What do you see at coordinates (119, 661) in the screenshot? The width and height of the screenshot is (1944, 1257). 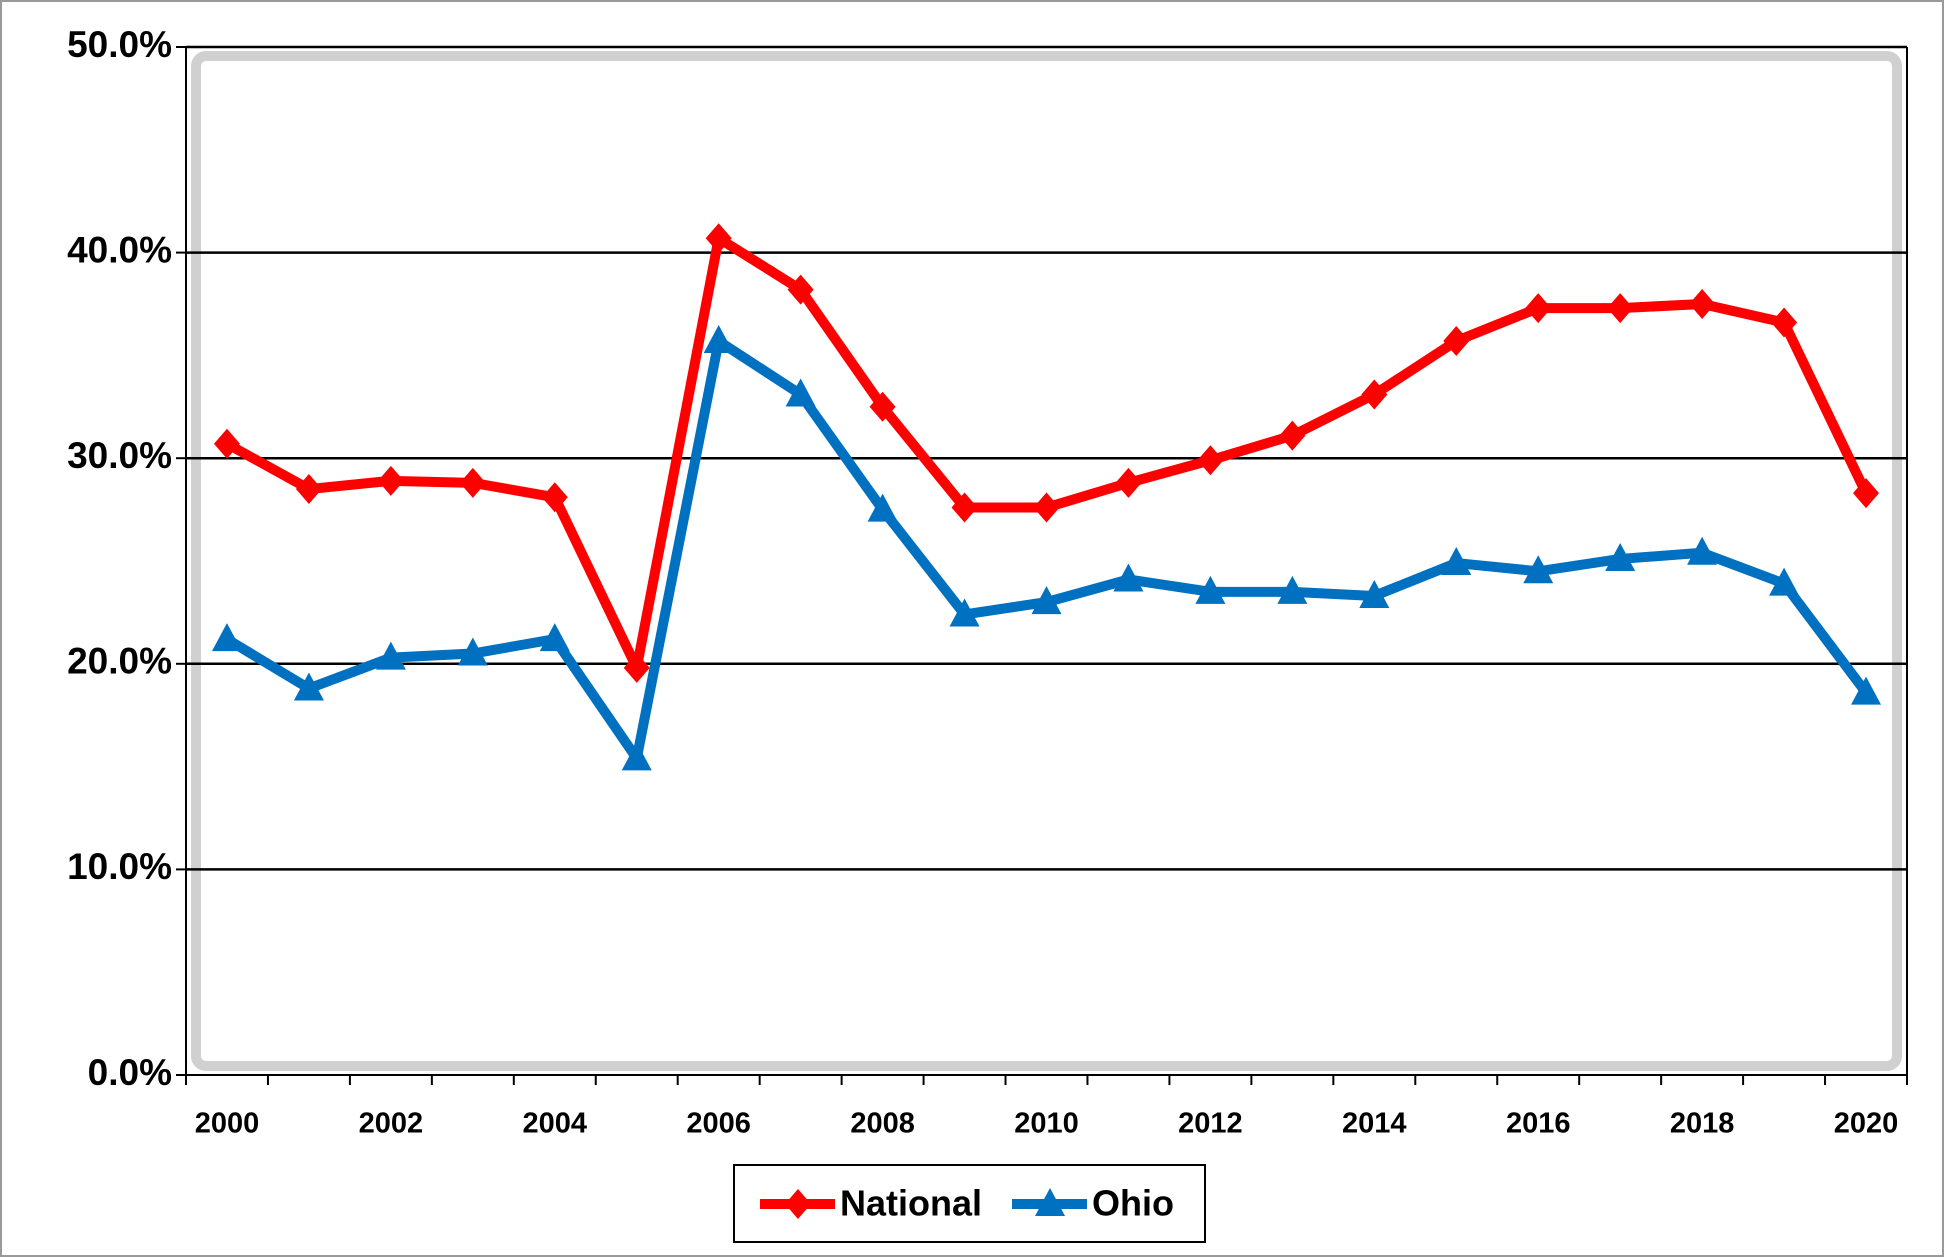 I see `y-tick-label: 20.0%` at bounding box center [119, 661].